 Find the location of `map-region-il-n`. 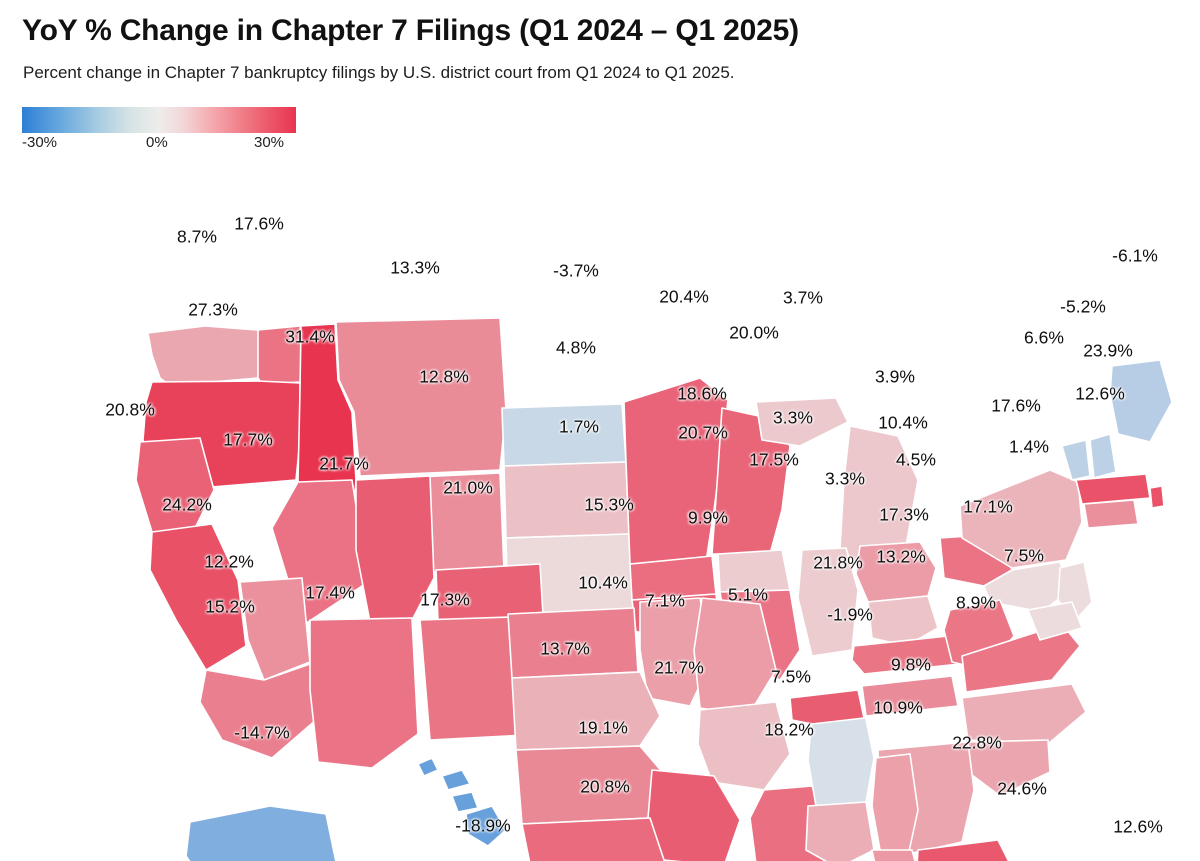

map-region-il-n is located at coordinates (754, 573).